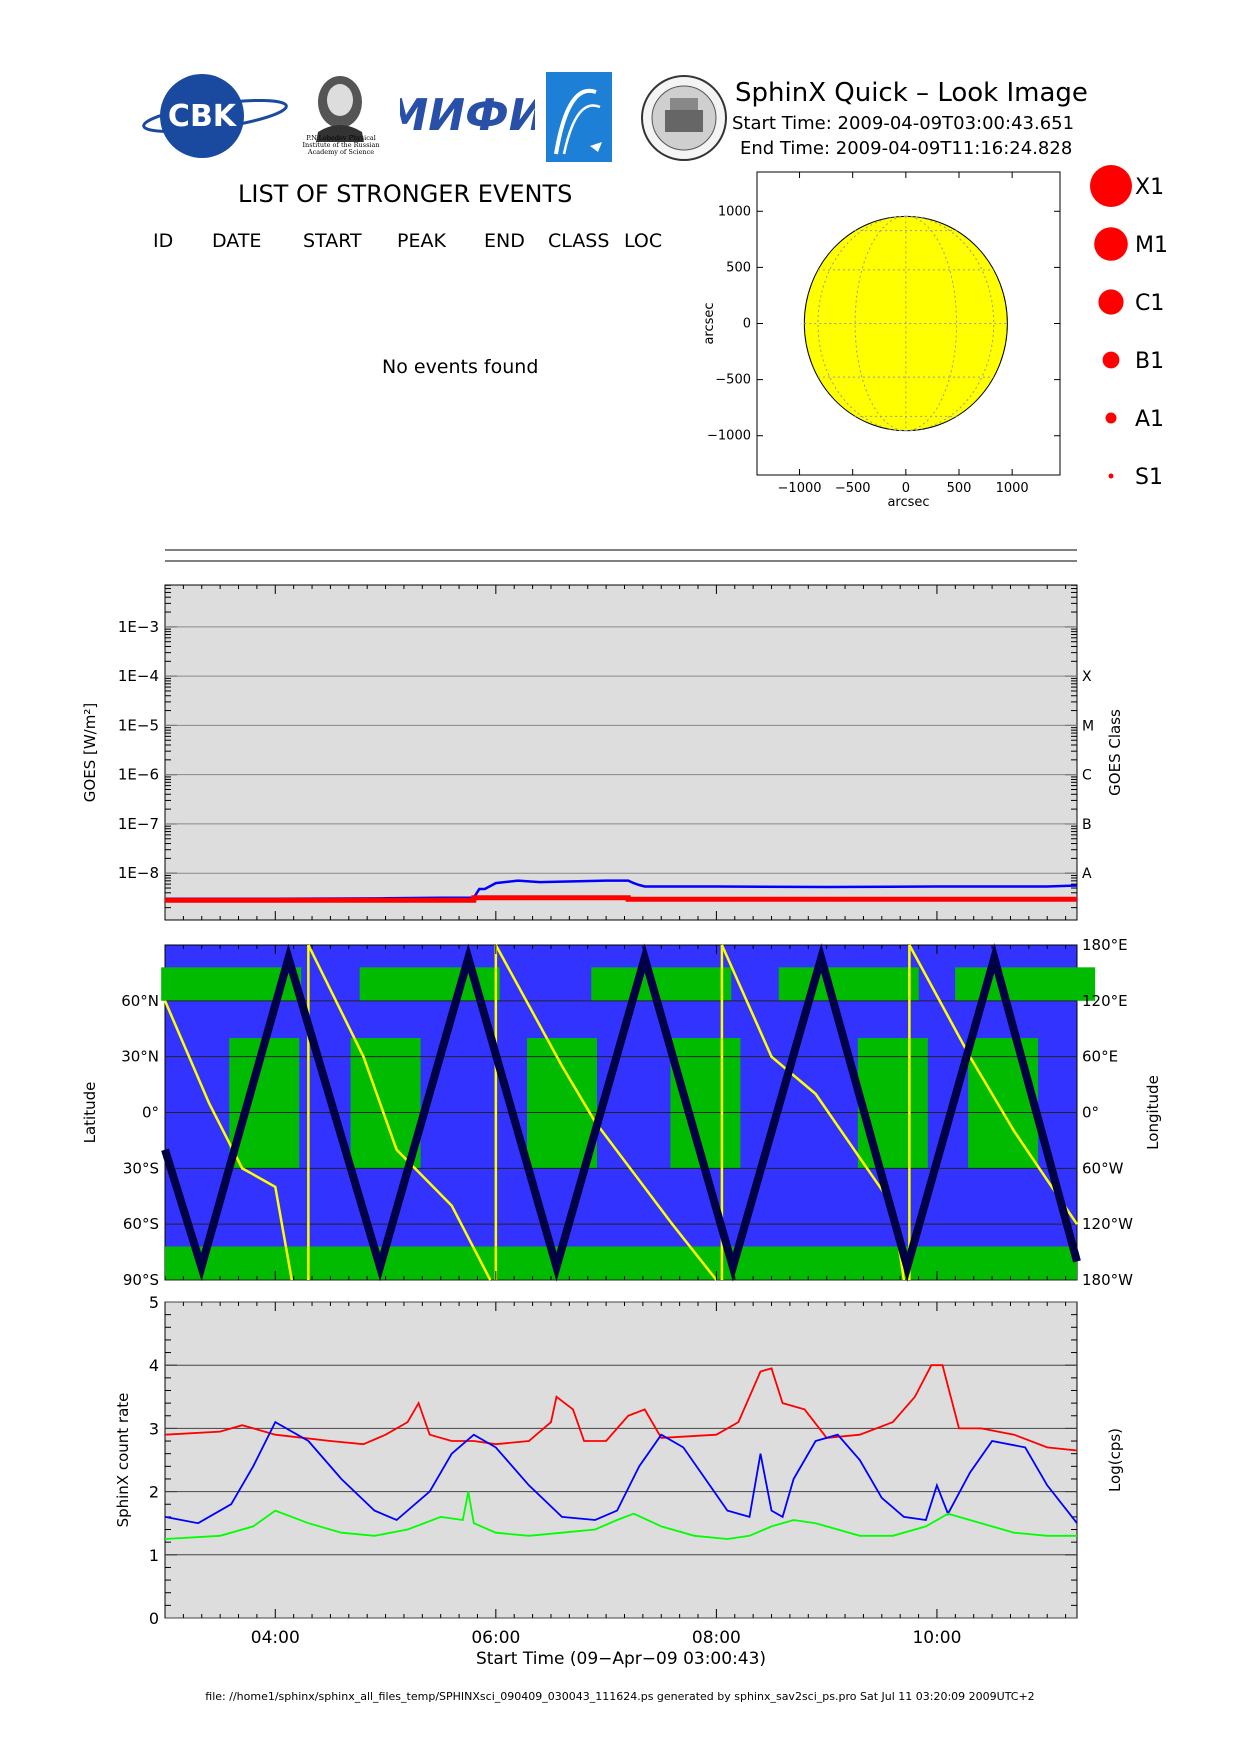 The image size is (1240, 1754). I want to click on mifi-logo: МИФИ, so click(467, 115).